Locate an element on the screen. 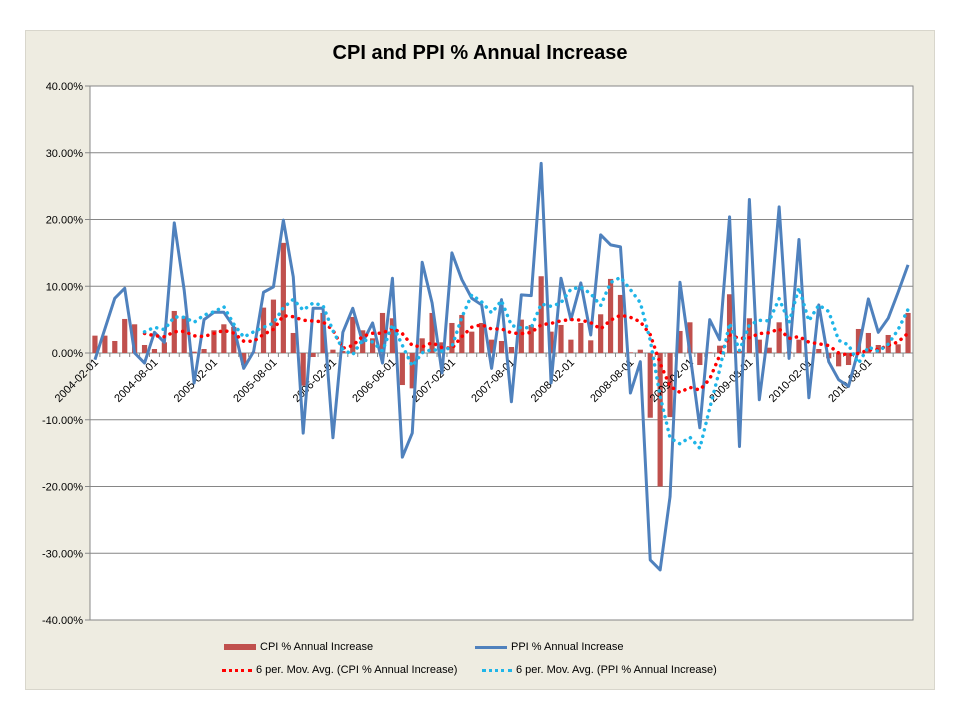 This screenshot has width=960, height=720. y-tick-label: 10.00% is located at coordinates (65, 287).